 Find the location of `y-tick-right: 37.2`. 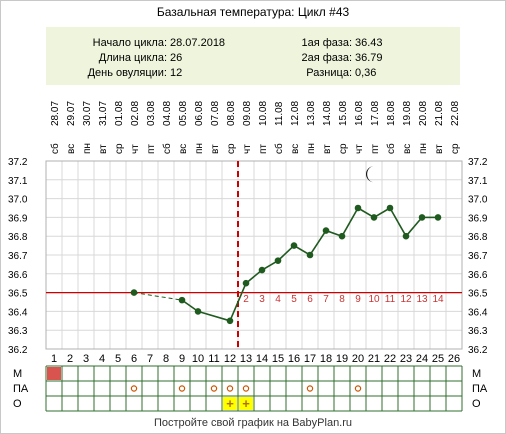

y-tick-right: 37.2 is located at coordinates (478, 162).